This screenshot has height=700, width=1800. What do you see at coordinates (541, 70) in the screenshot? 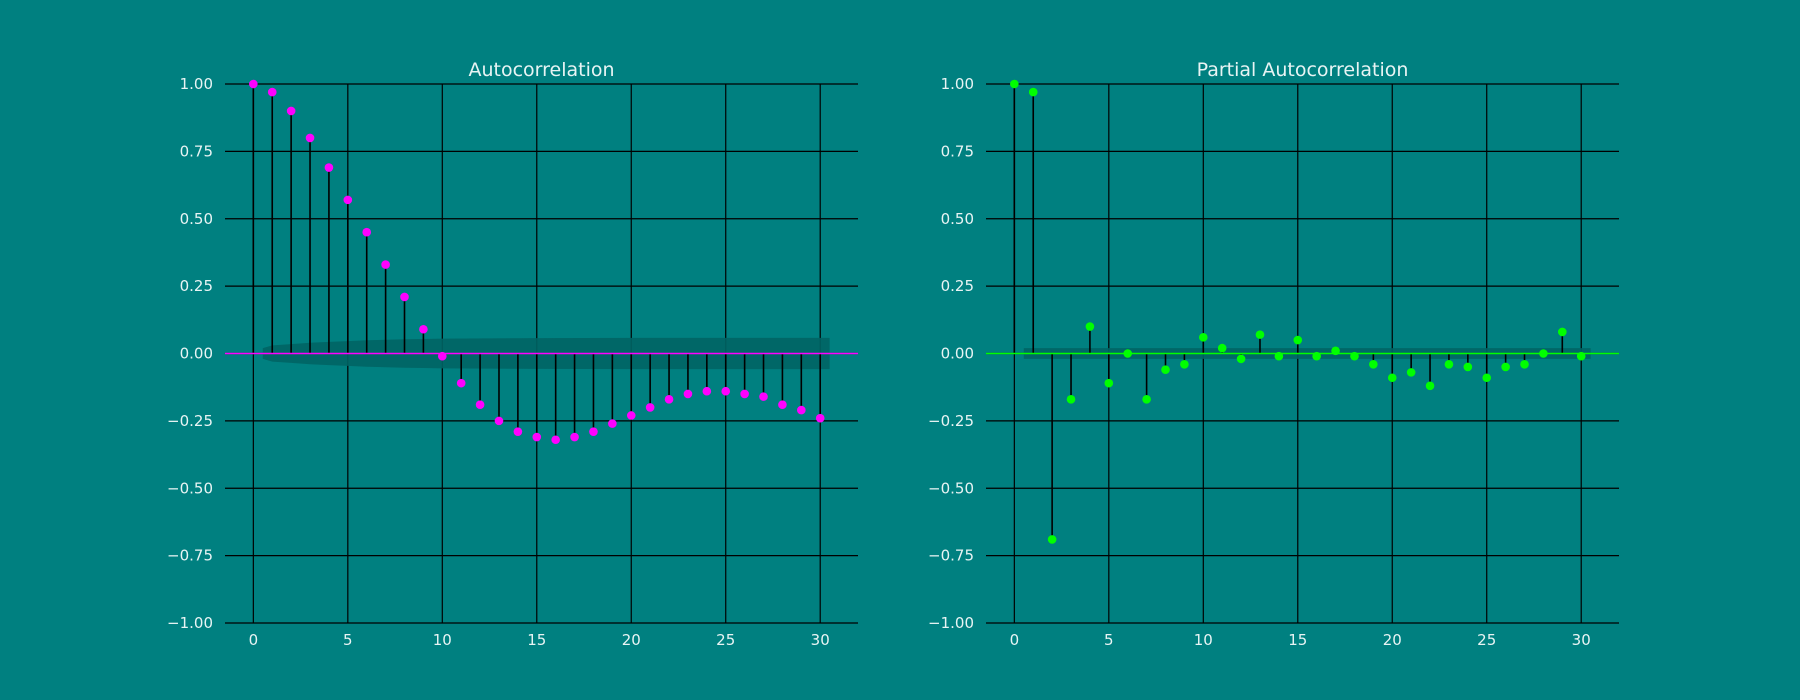
I see `chart-title: Autocorrelation` at bounding box center [541, 70].